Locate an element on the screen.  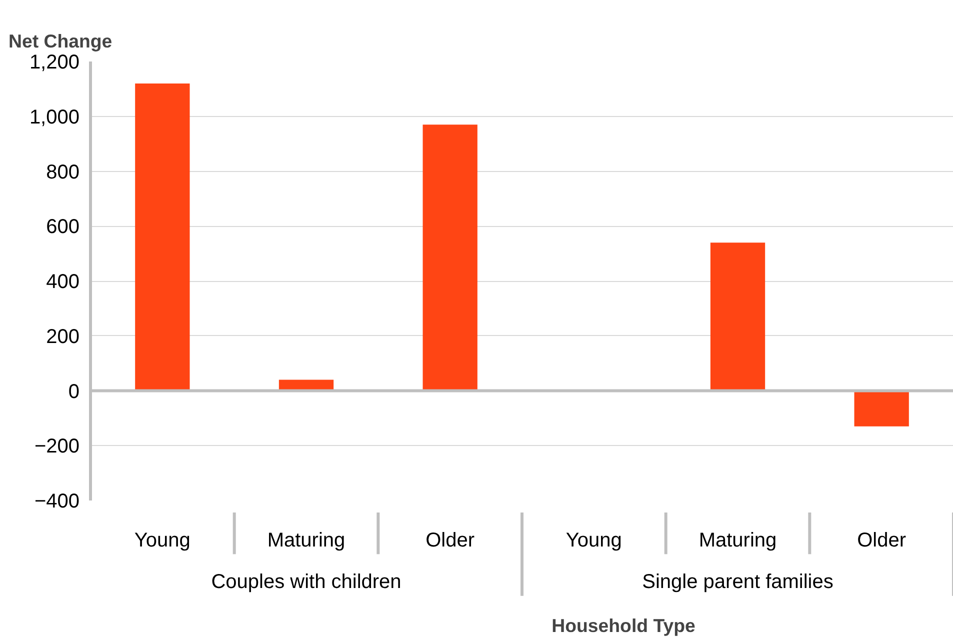
y-tick-label: 200 is located at coordinates (63, 337).